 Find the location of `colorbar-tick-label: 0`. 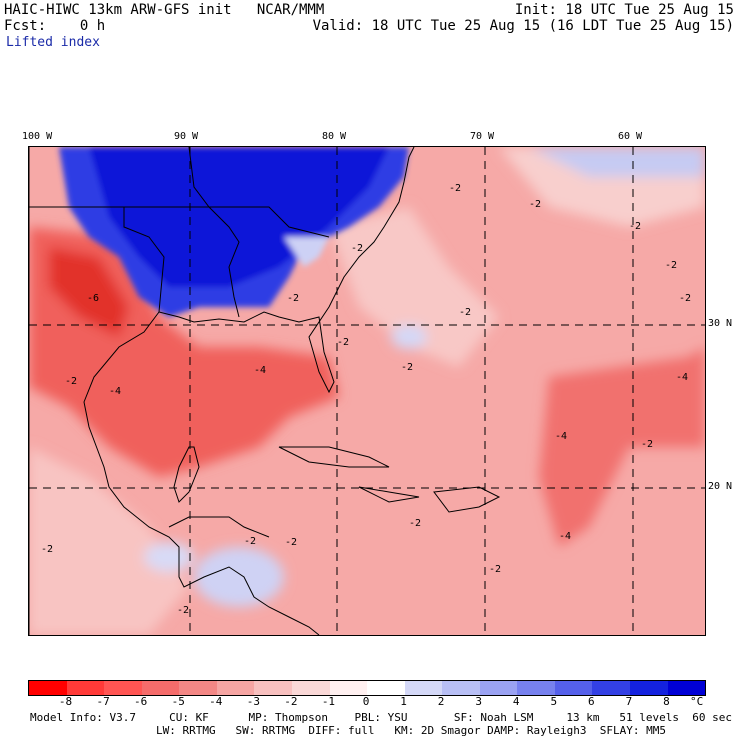

colorbar-tick-label: 0 is located at coordinates (366, 701).